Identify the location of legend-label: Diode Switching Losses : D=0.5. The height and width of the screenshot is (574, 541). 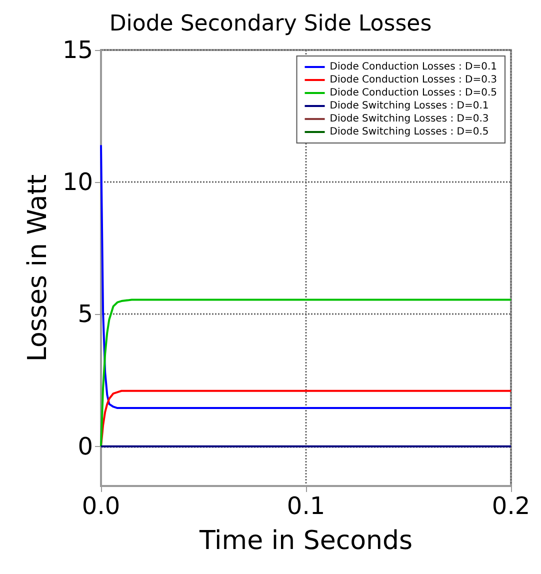
(409, 132).